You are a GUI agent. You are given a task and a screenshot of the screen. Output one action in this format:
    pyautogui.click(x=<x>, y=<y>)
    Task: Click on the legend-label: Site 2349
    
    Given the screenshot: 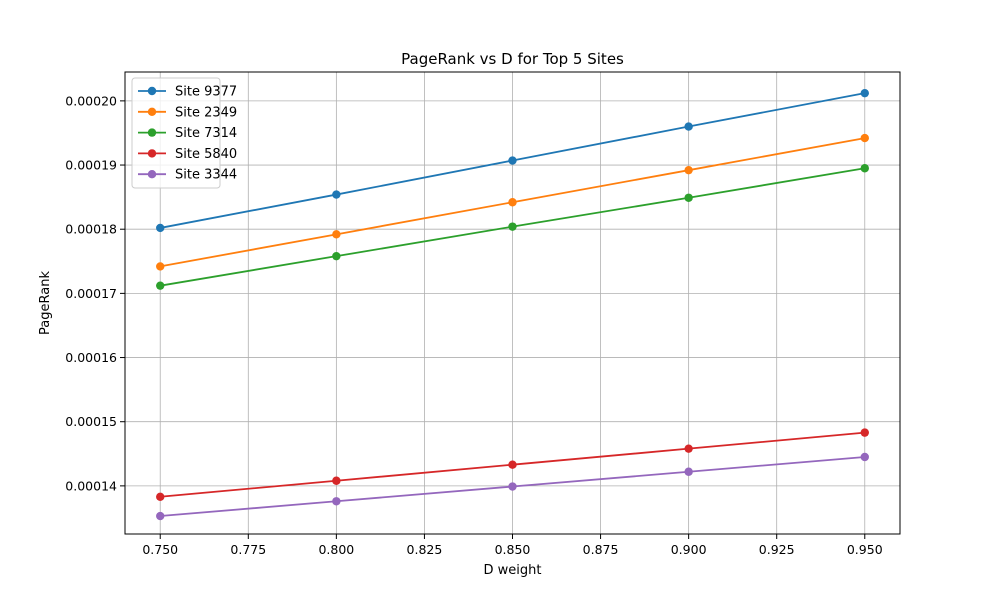 What is the action you would take?
    pyautogui.click(x=206, y=112)
    